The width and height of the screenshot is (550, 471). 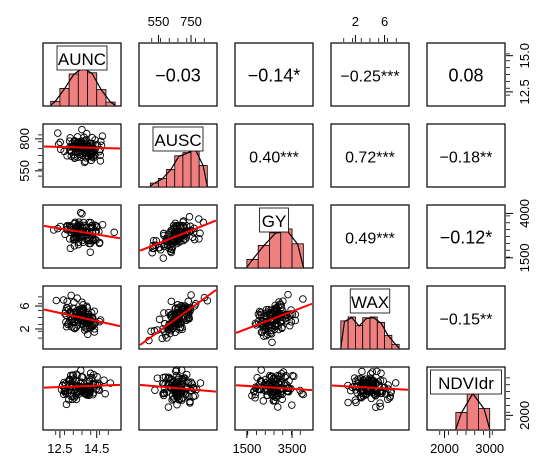 I want to click on correlation-label: −0.12*, so click(x=466, y=238).